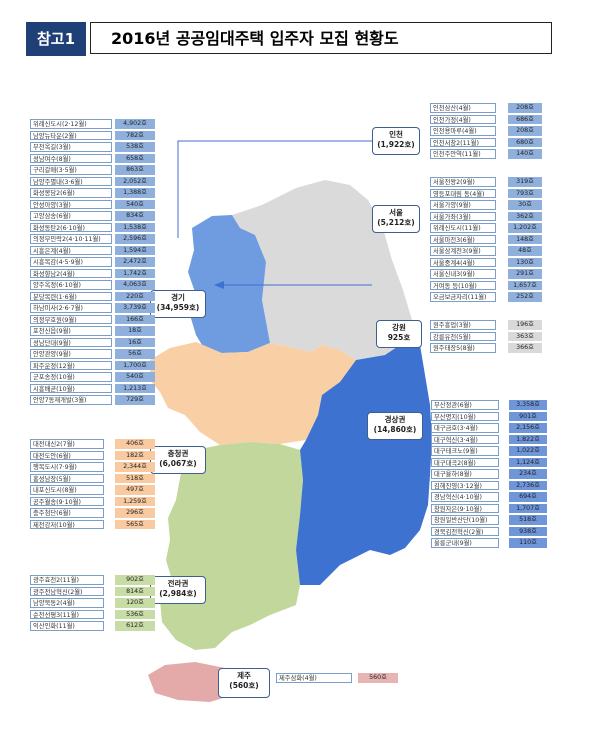 Image resolution: width=595 pixels, height=740 pixels. Describe the element at coordinates (525, 325) in the screenshot. I see `project-units: 196호` at that location.